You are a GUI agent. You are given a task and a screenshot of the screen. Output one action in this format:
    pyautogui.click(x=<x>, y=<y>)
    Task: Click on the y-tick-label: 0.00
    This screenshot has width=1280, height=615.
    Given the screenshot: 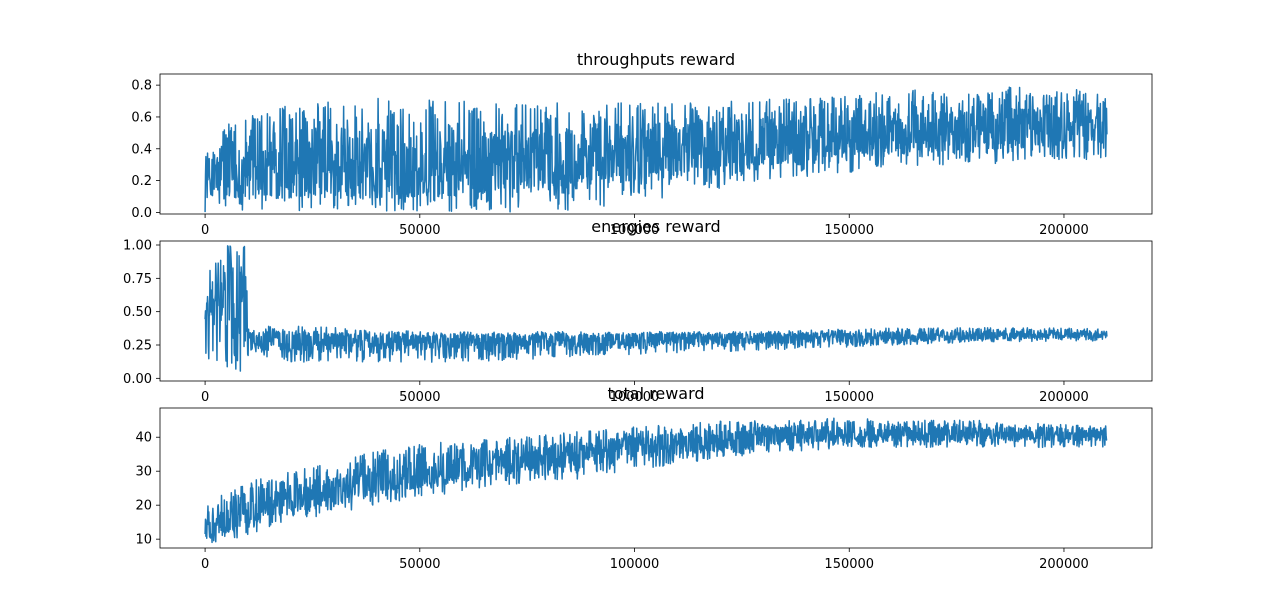 What is the action you would take?
    pyautogui.click(x=137, y=379)
    